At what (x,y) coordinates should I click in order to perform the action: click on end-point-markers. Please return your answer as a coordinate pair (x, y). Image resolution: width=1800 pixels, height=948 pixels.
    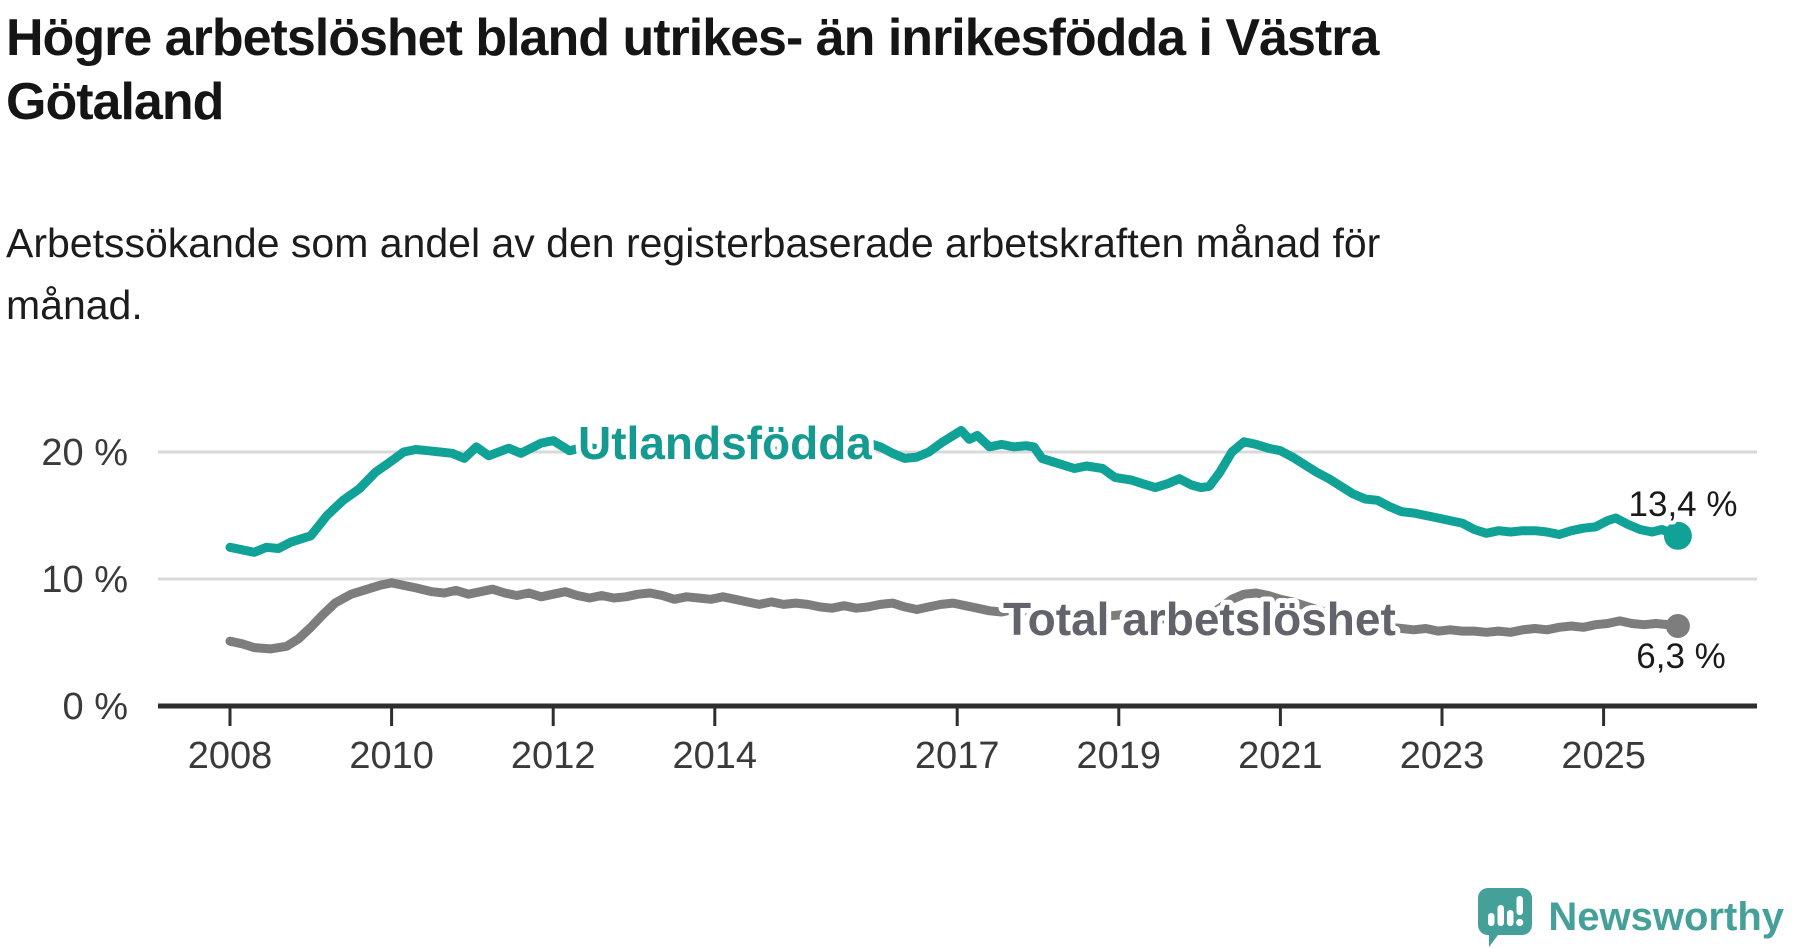
    Looking at the image, I should click on (1677, 579).